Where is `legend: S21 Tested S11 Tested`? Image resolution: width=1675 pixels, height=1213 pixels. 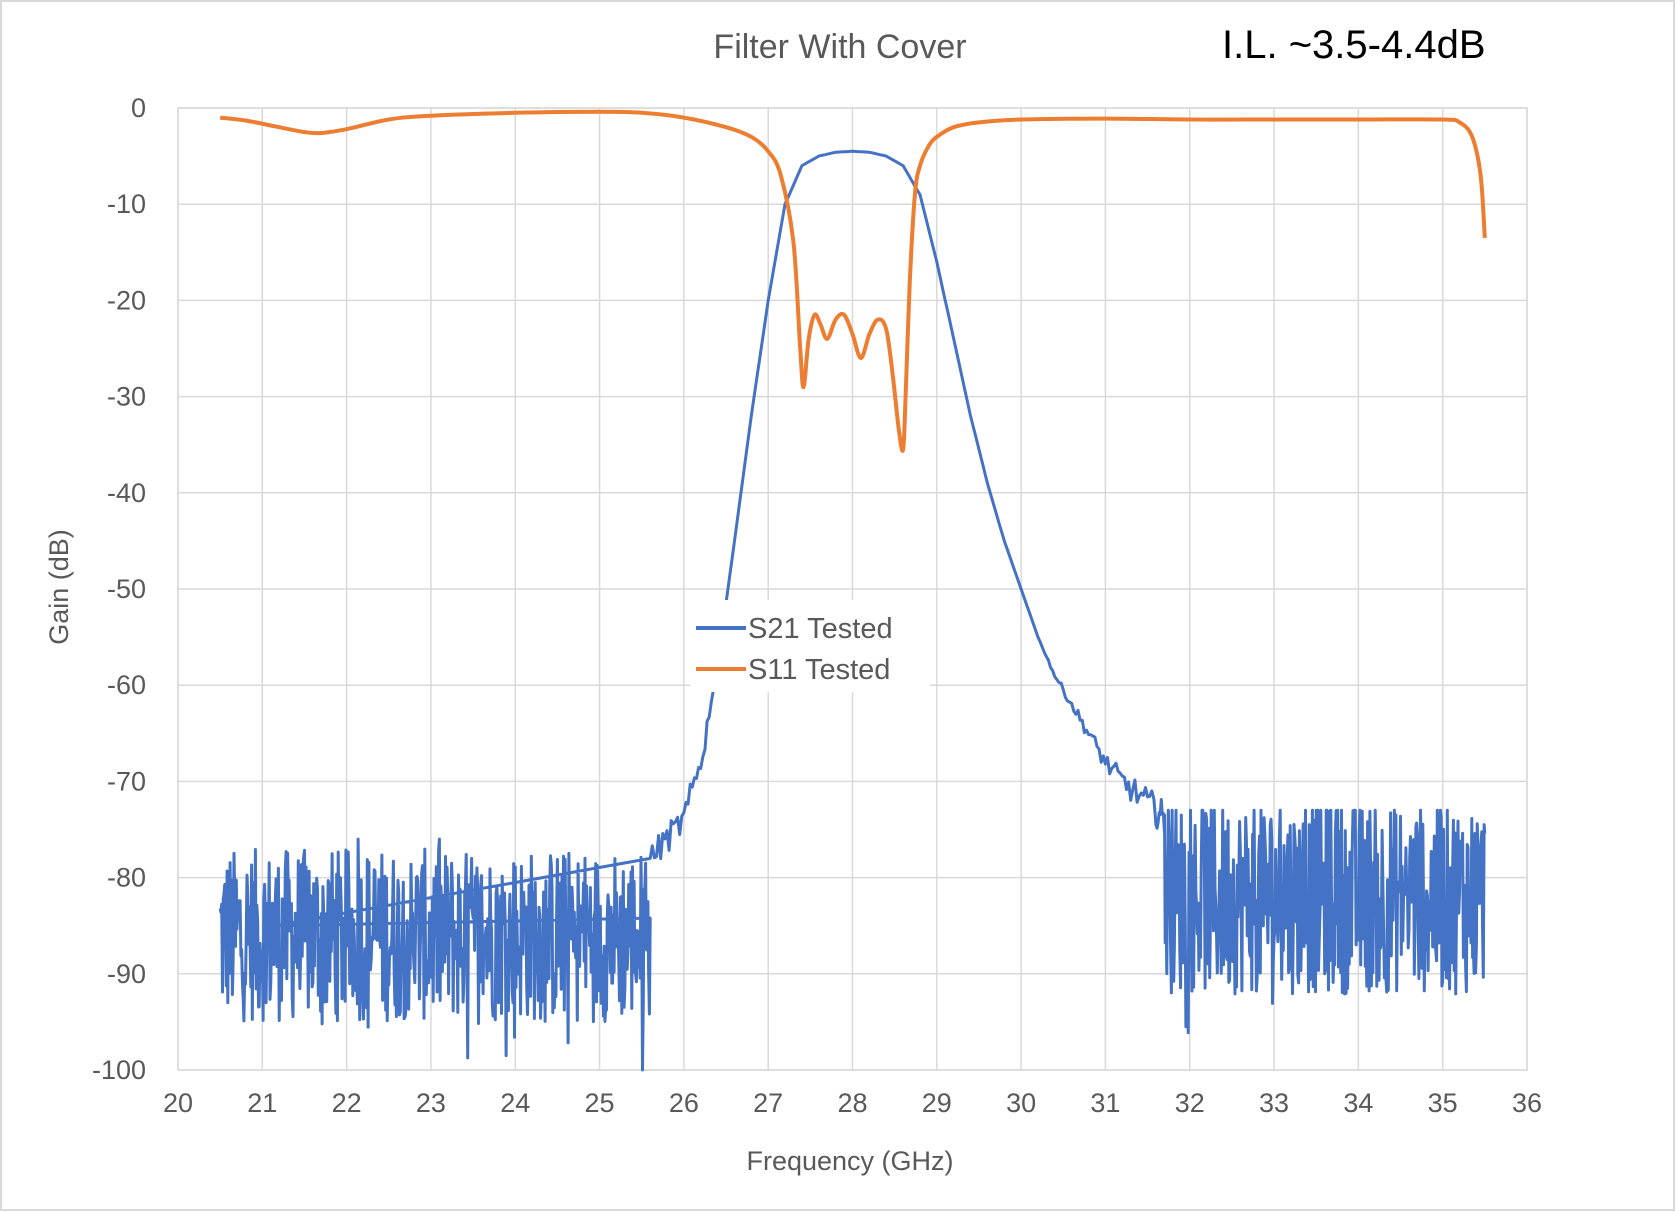 legend: S21 Tested S11 Tested is located at coordinates (810, 646).